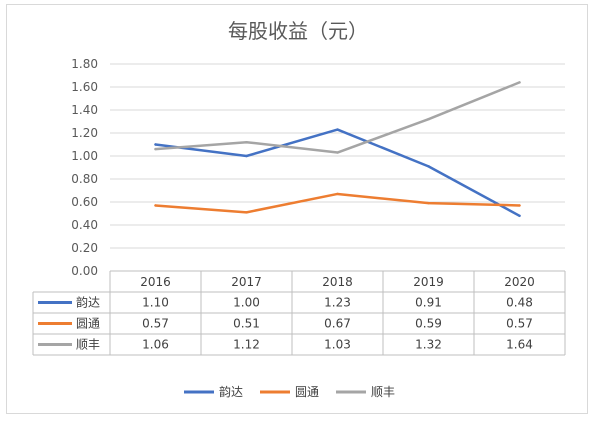  What do you see at coordinates (84, 248) in the screenshot?
I see `y-tick-label: 0.20` at bounding box center [84, 248].